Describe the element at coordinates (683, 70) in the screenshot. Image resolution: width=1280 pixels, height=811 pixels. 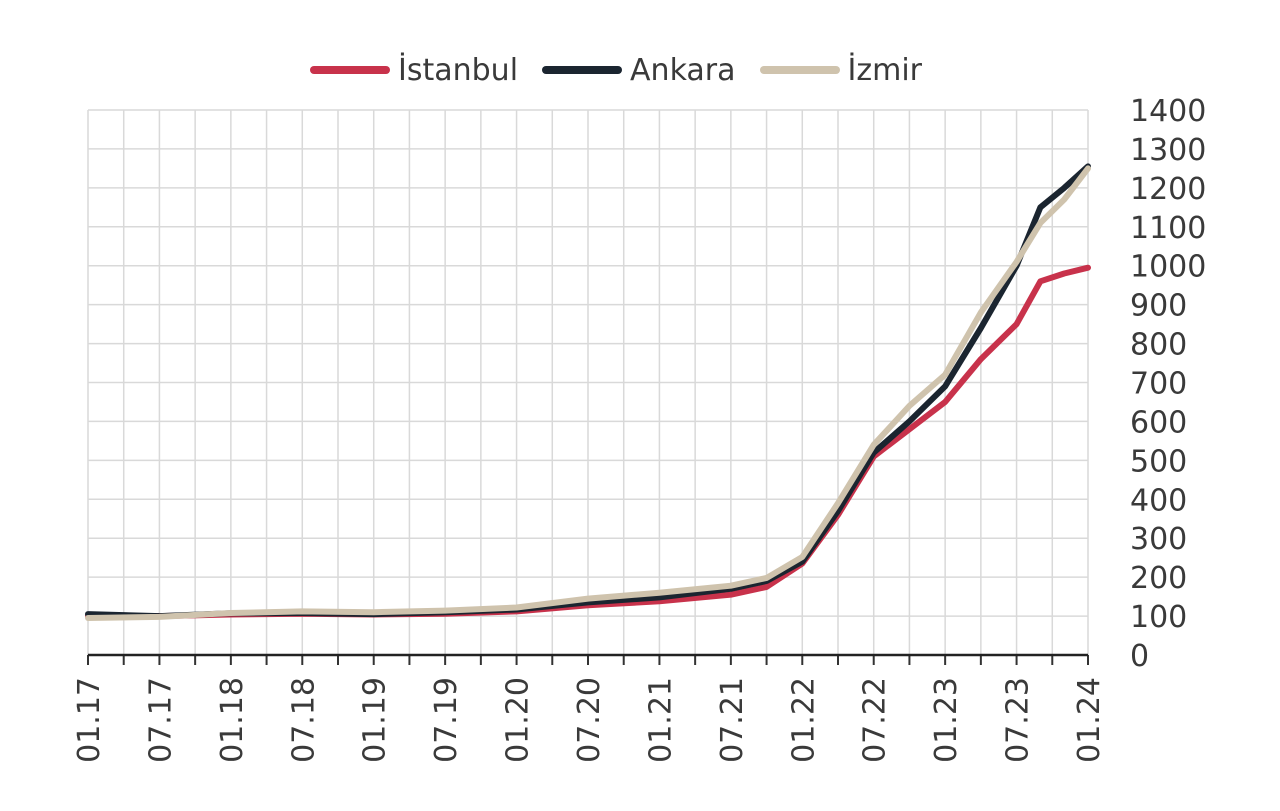
I see `legend-label-ankara: Ankara` at that location.